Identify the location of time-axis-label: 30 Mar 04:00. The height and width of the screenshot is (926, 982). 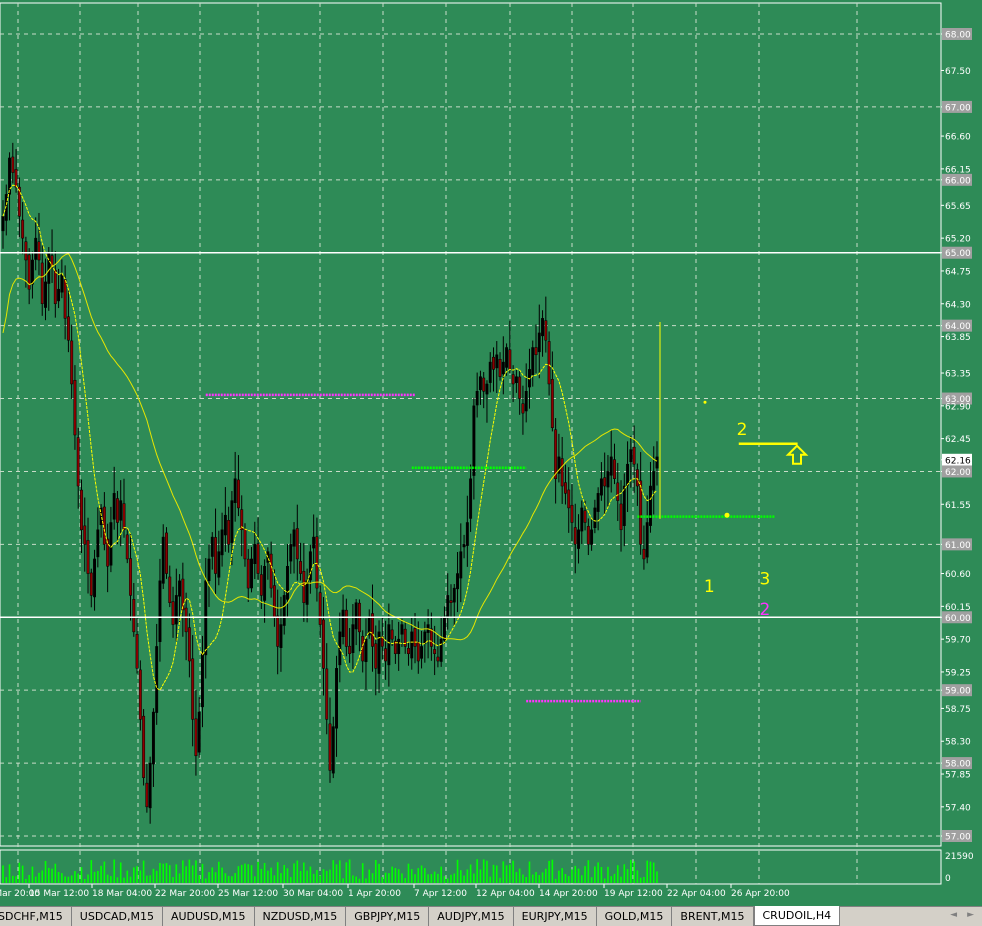
(313, 894).